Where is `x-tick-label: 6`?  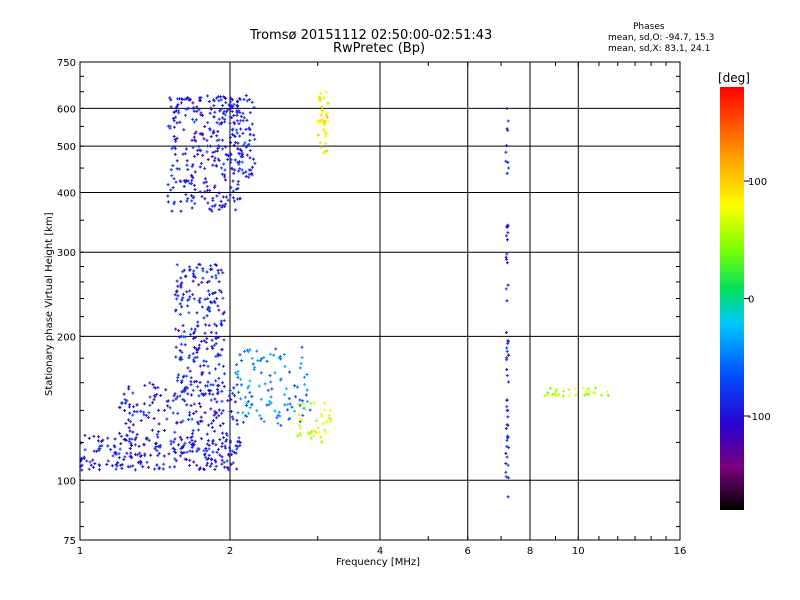 x-tick-label: 6 is located at coordinates (468, 551).